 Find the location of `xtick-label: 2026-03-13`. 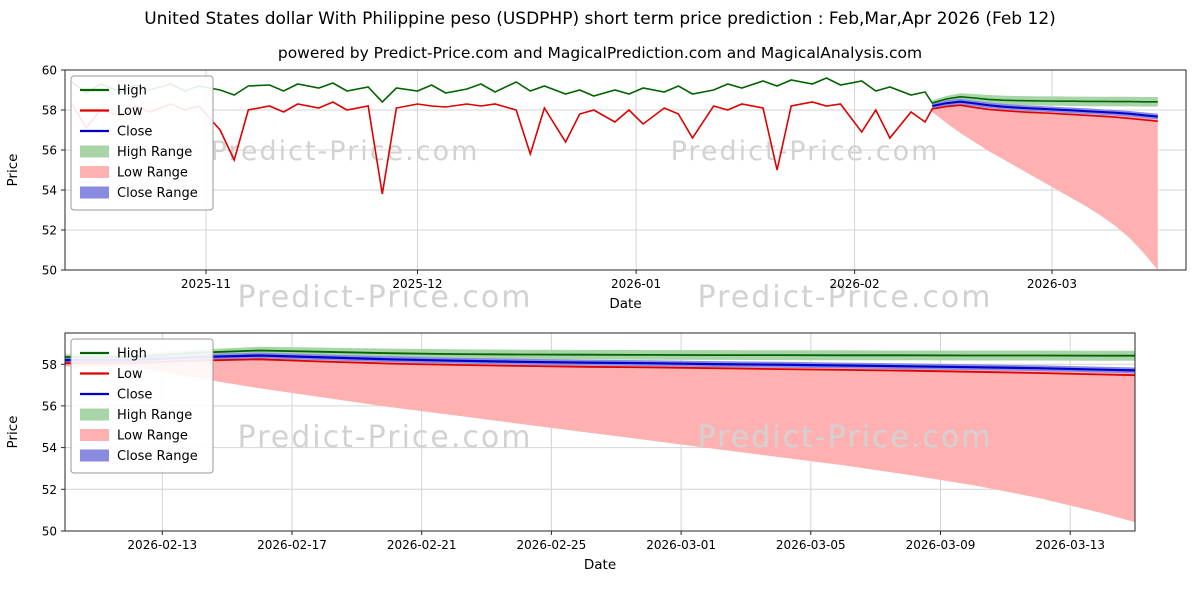

xtick-label: 2026-03-13 is located at coordinates (1070, 545).